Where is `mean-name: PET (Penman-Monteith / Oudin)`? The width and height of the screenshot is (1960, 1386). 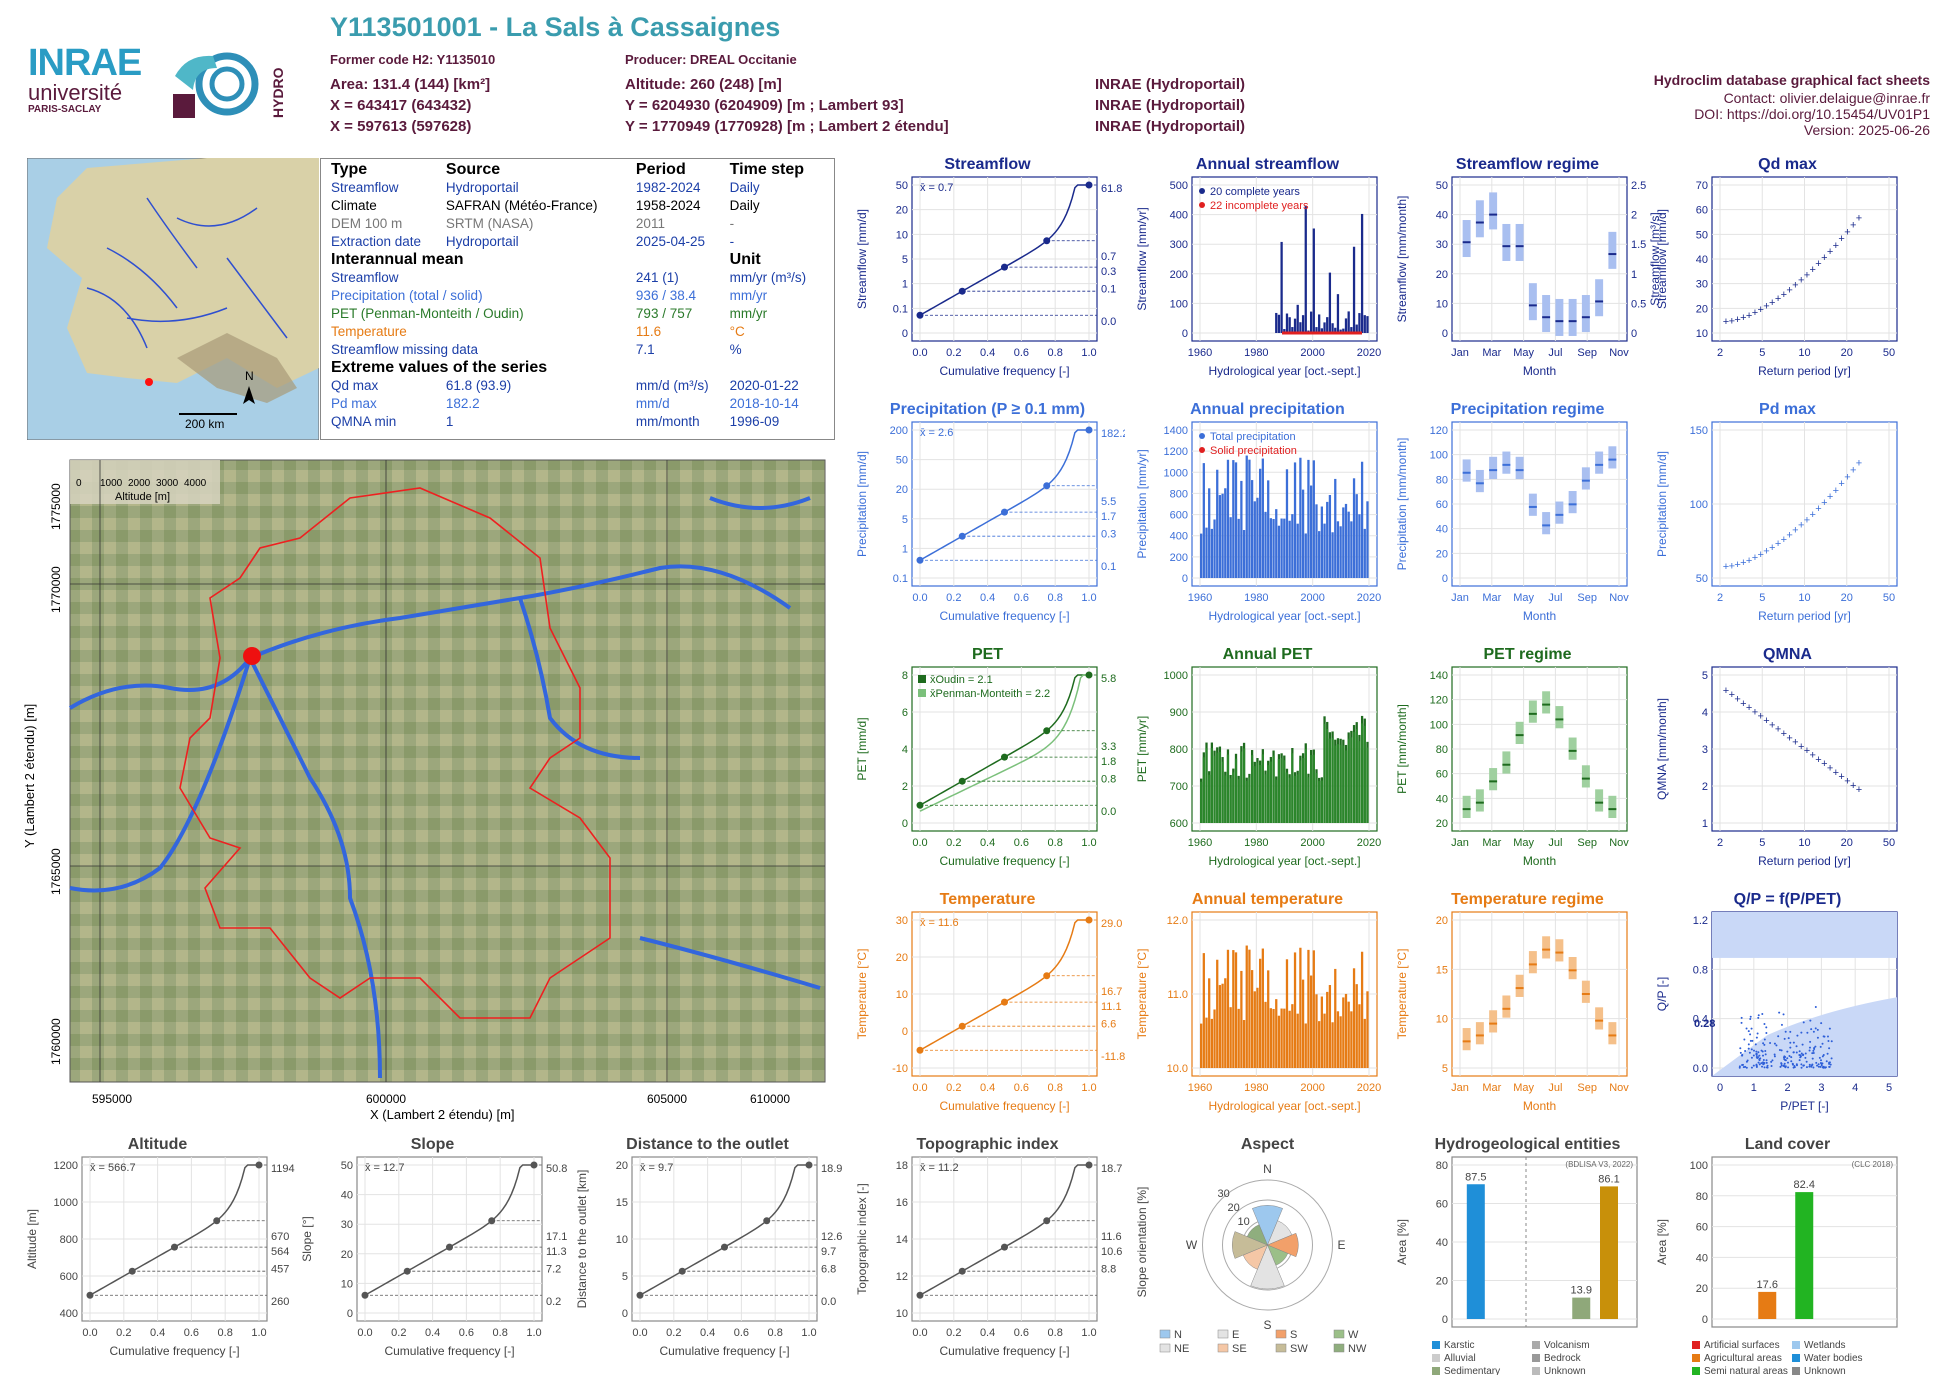 mean-name: PET (Penman-Monteith / Oudin) is located at coordinates (427, 313).